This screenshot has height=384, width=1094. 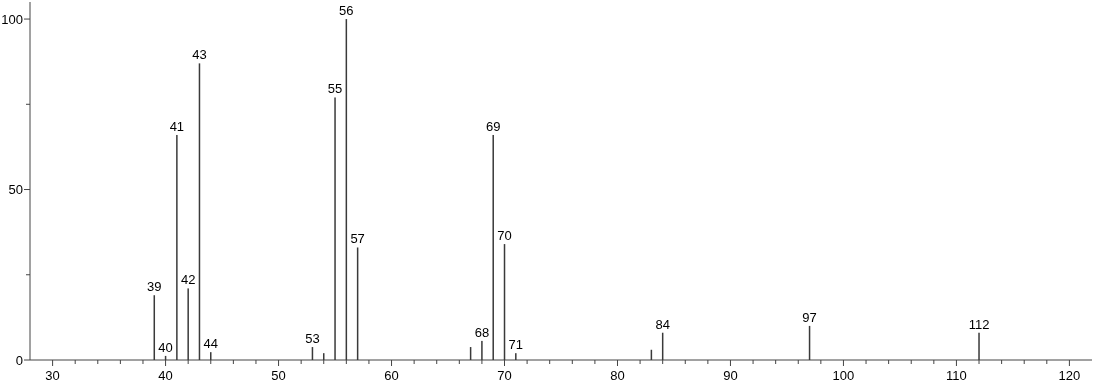 I want to click on annotation: 41, so click(x=177, y=126).